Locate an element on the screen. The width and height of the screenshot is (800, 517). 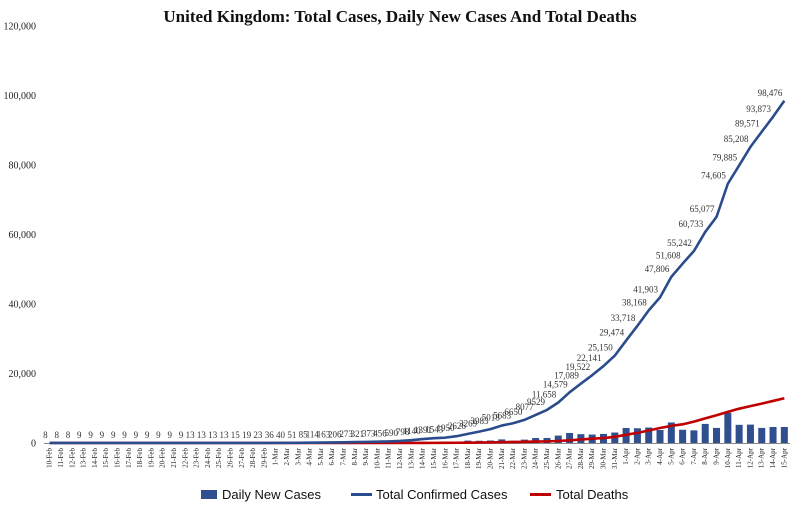
total-cases-data-label: 65,077 is located at coordinates (702, 209).